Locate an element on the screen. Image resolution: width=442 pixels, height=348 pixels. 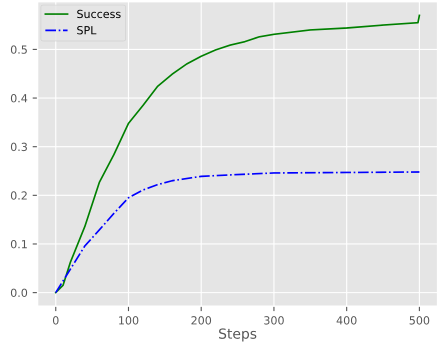
x-tick-label: 0 is located at coordinates (55, 320).